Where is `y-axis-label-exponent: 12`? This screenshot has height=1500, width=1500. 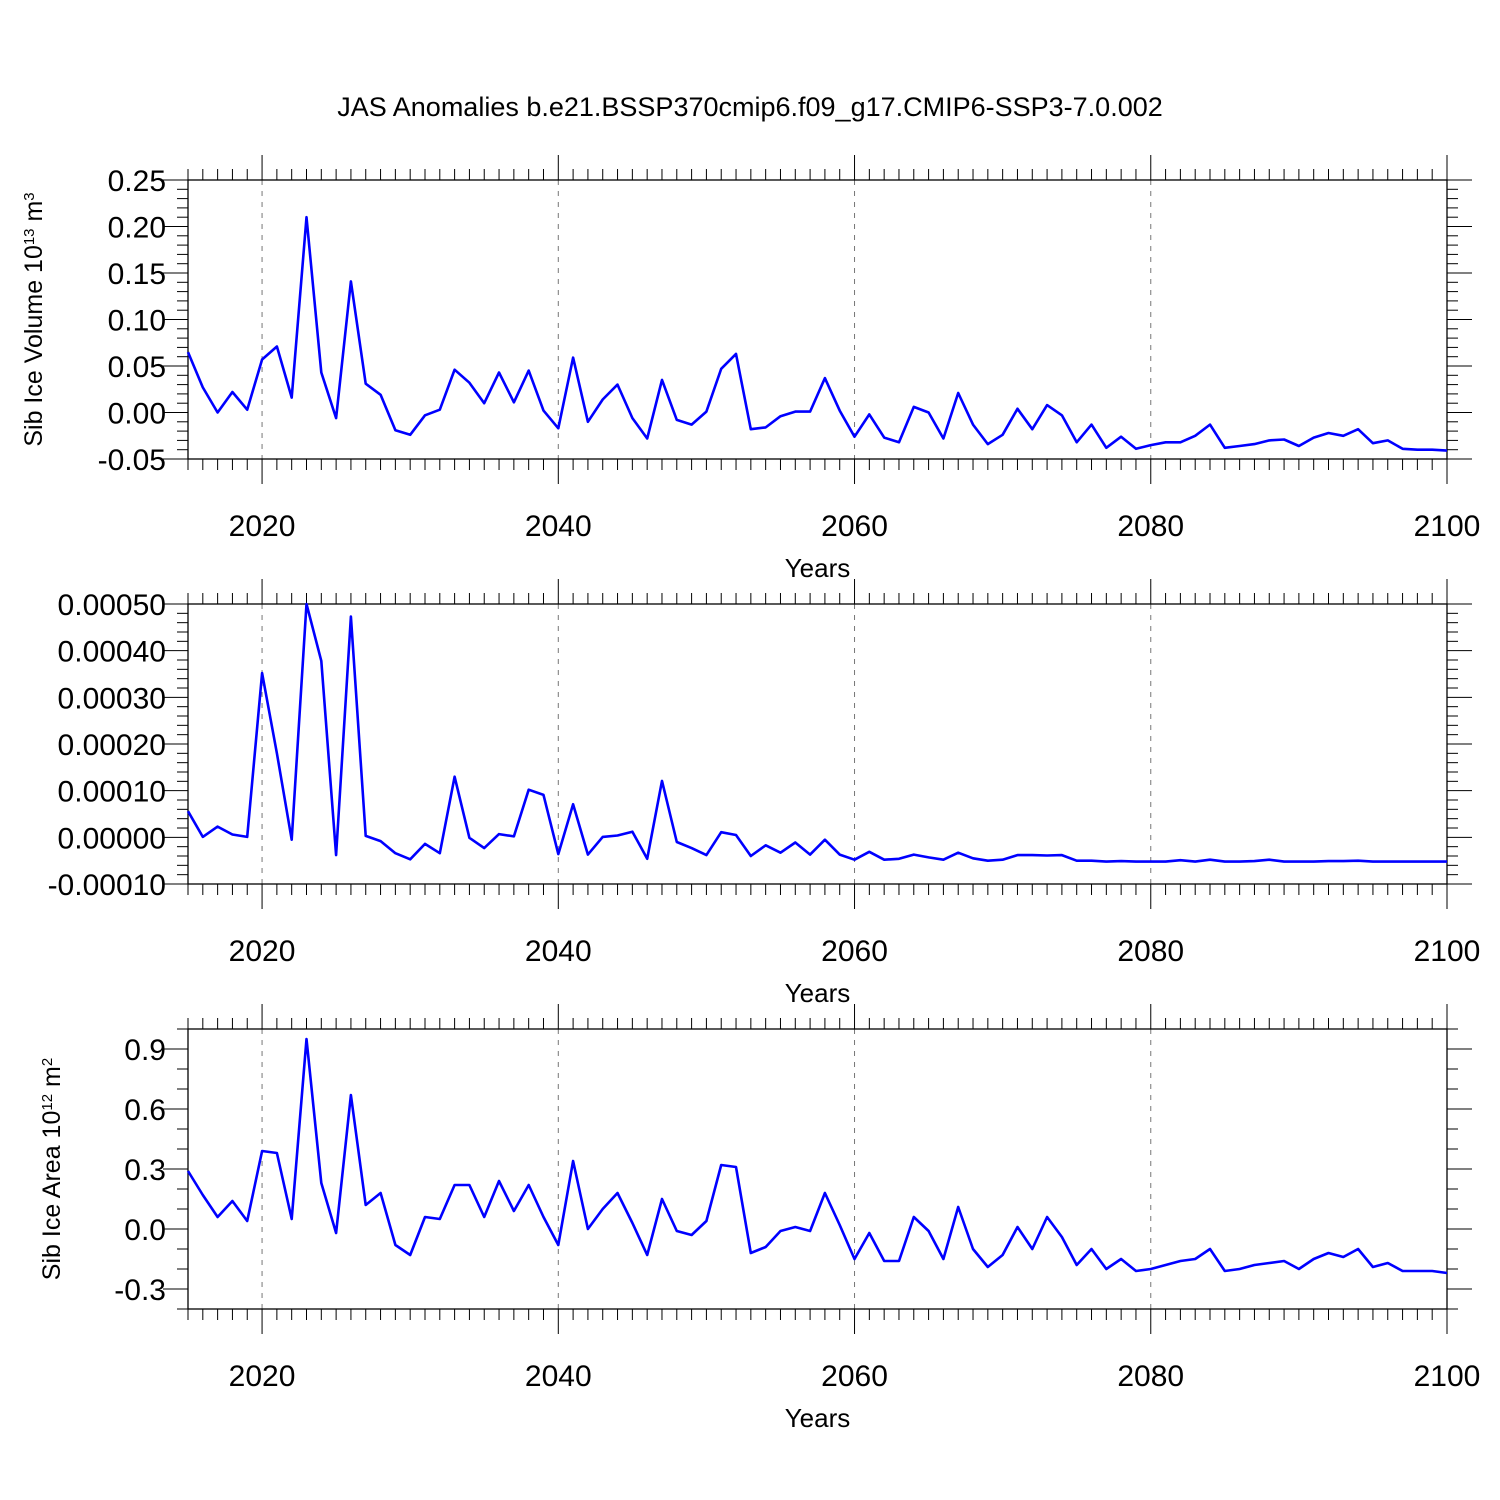 y-axis-label-exponent: 12 is located at coordinates (47, 1102).